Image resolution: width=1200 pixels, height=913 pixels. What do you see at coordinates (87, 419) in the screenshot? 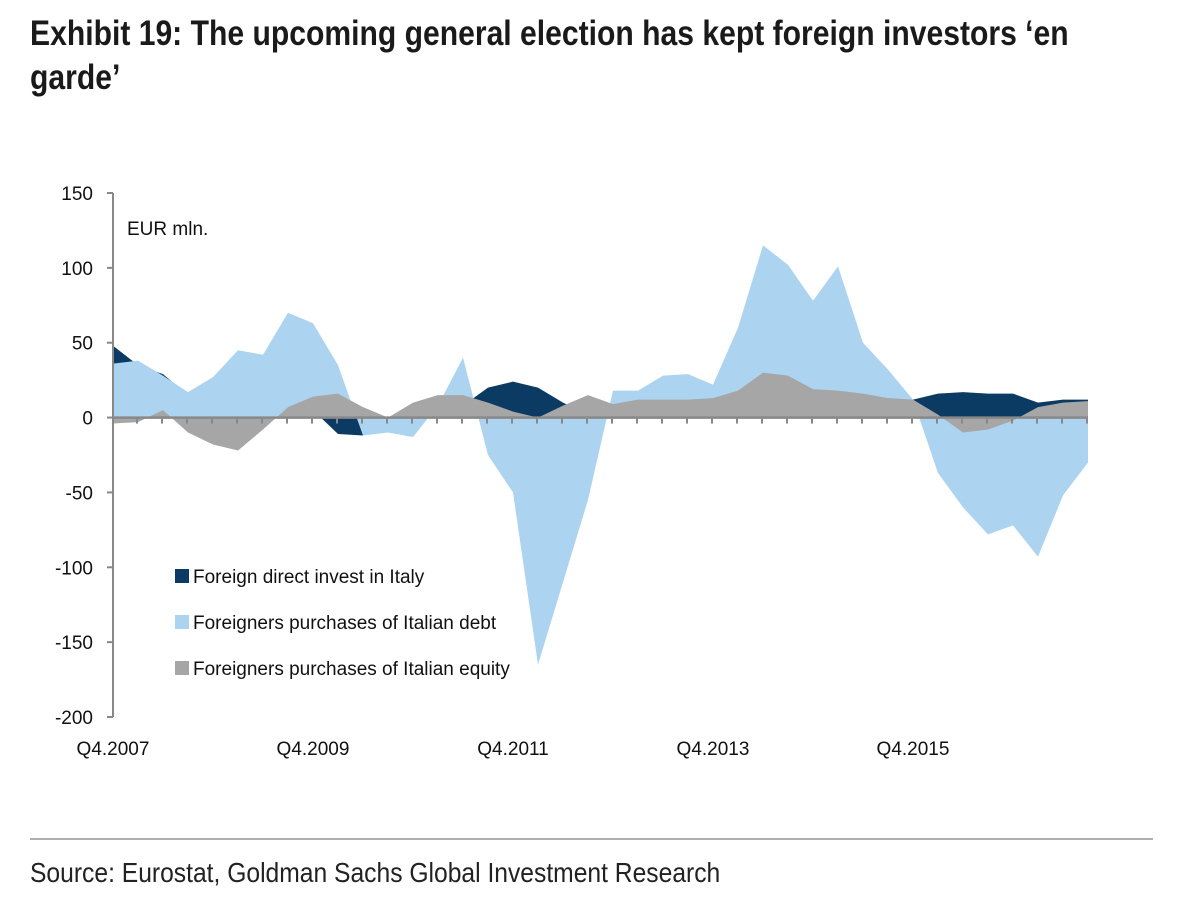
I see `y-tick-label: 0` at bounding box center [87, 419].